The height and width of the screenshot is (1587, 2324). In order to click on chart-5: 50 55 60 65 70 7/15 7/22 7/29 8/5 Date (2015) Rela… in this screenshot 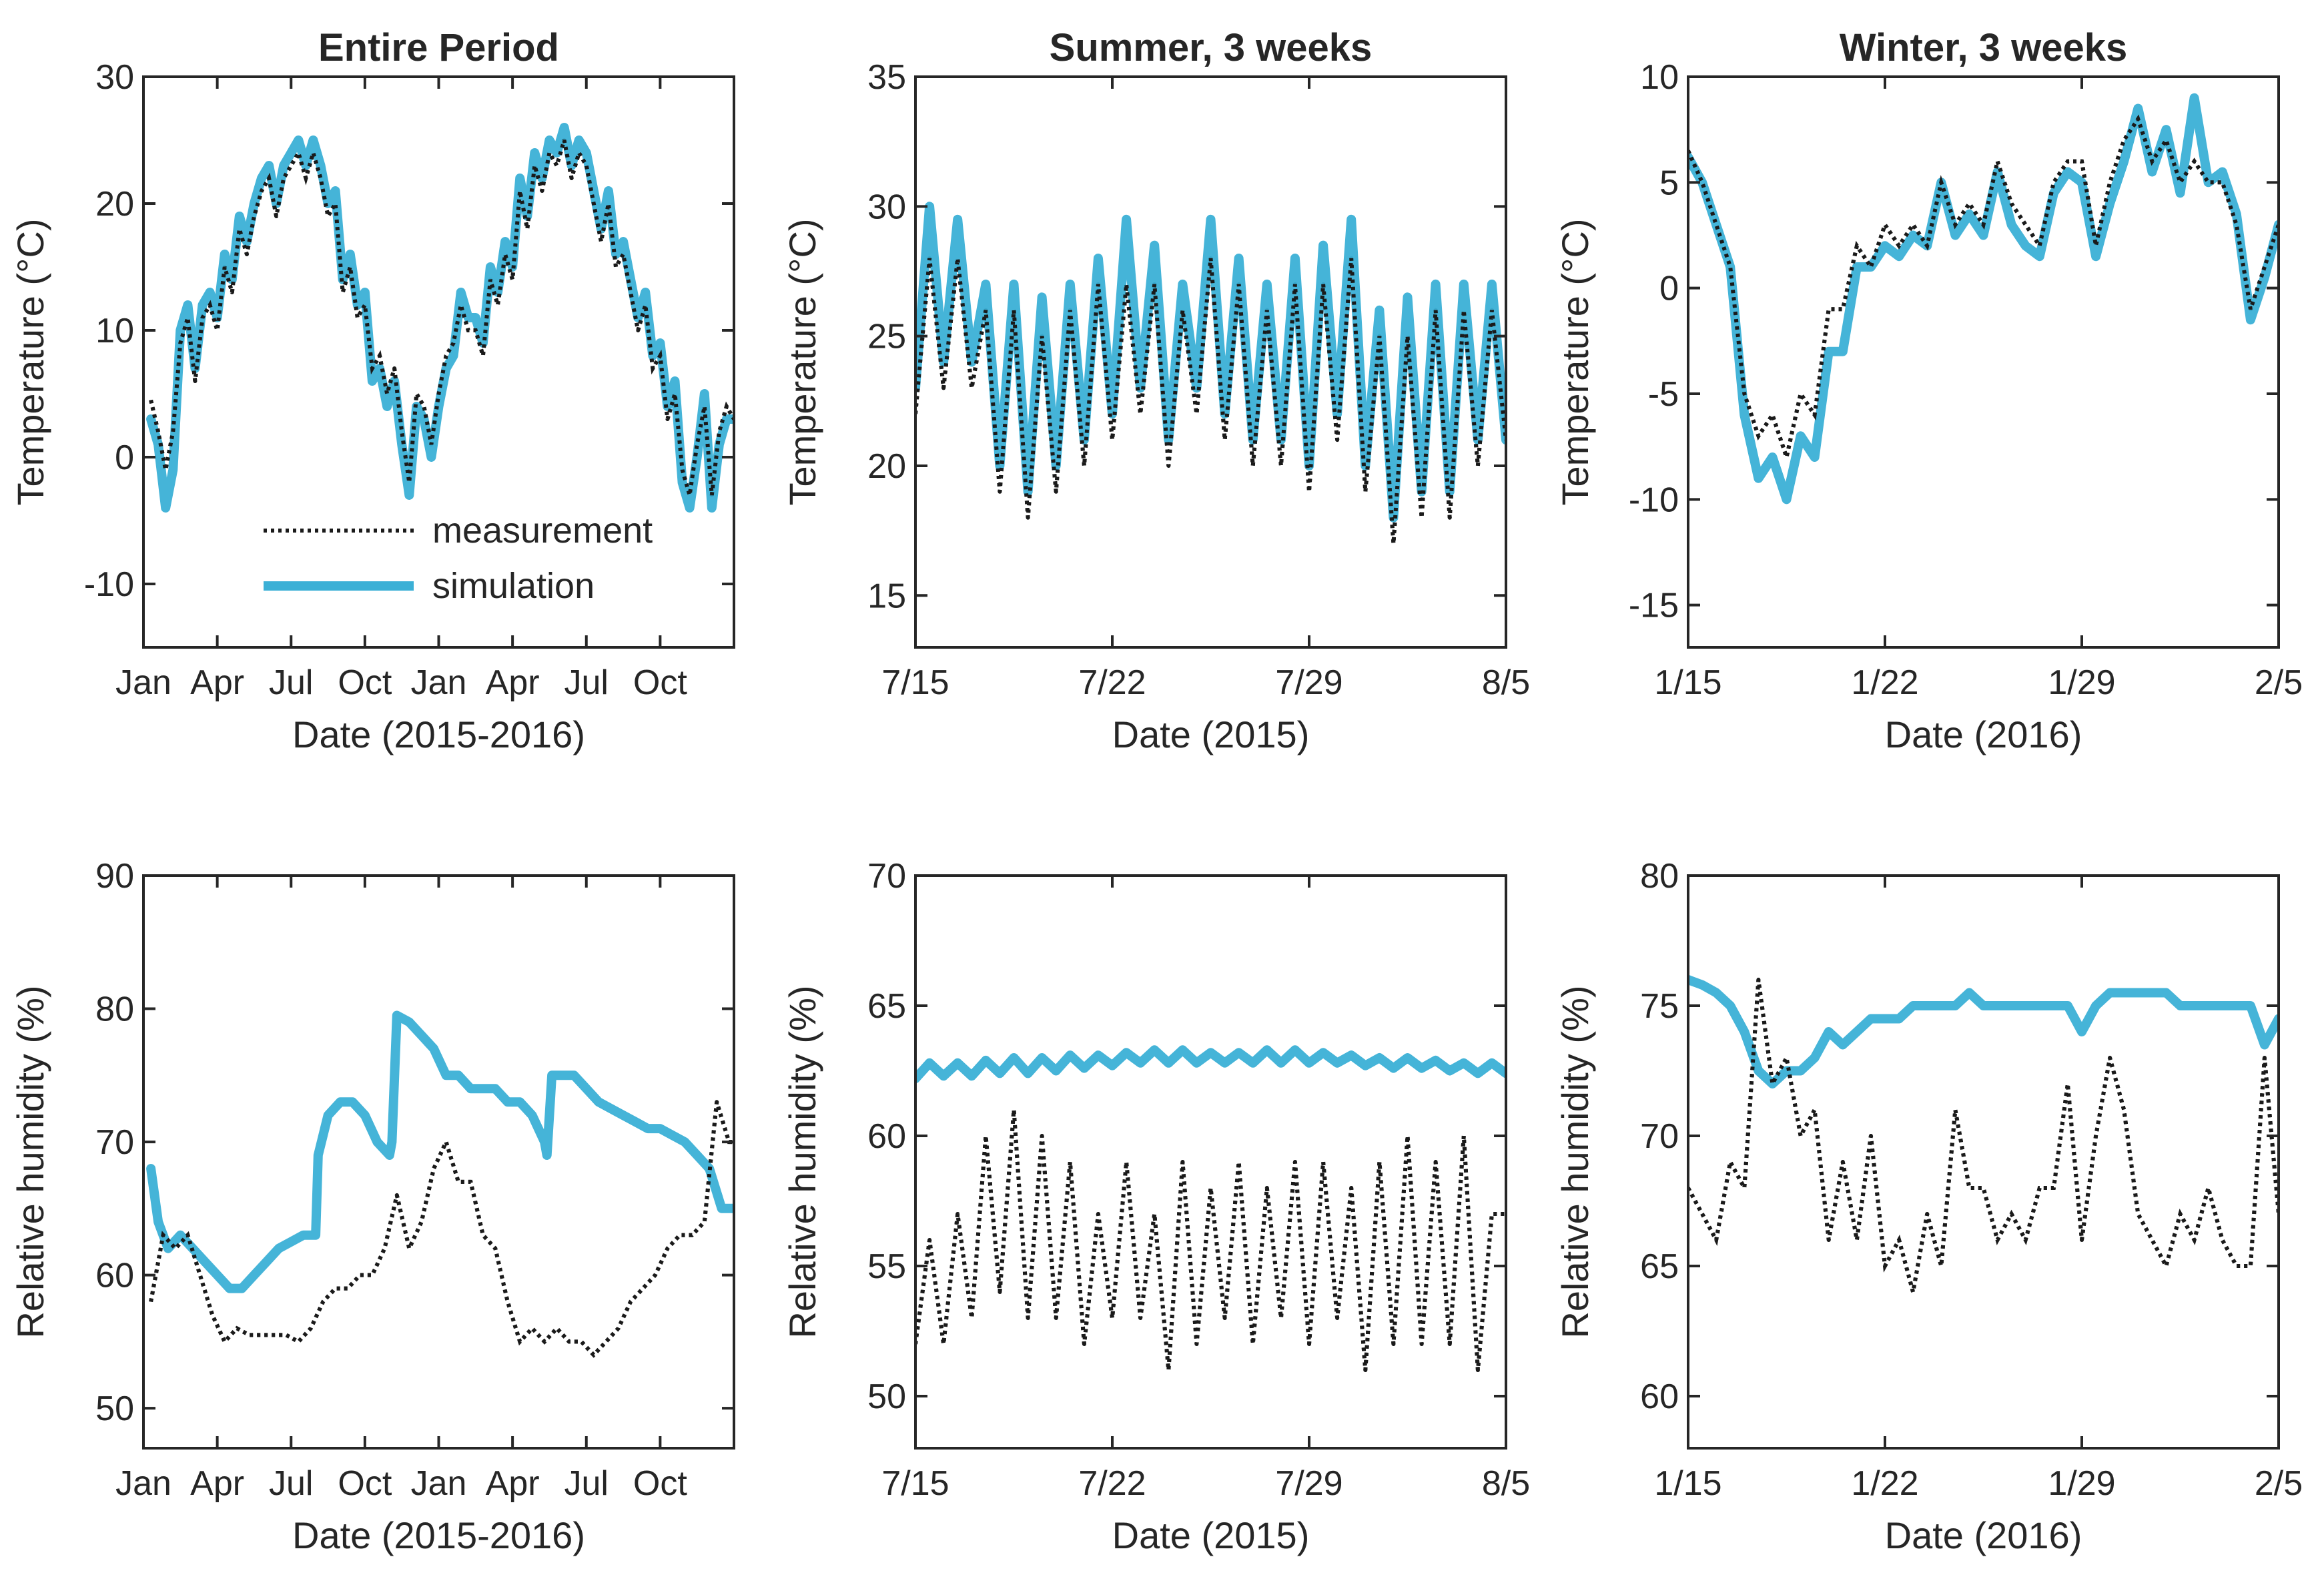, I will do `click(1155, 1206)`.